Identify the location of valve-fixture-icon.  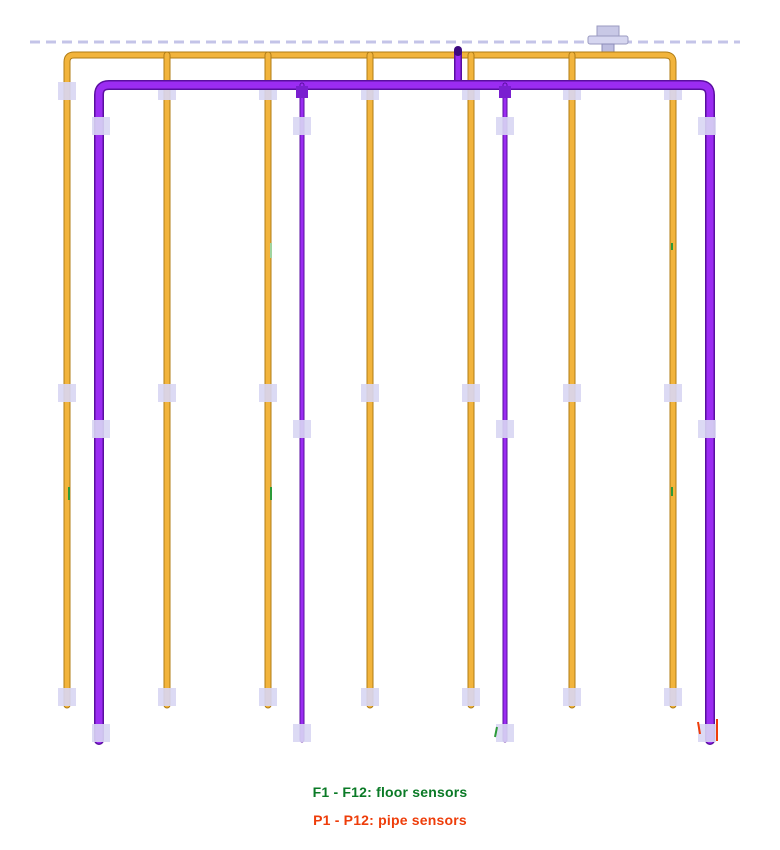
(608, 41).